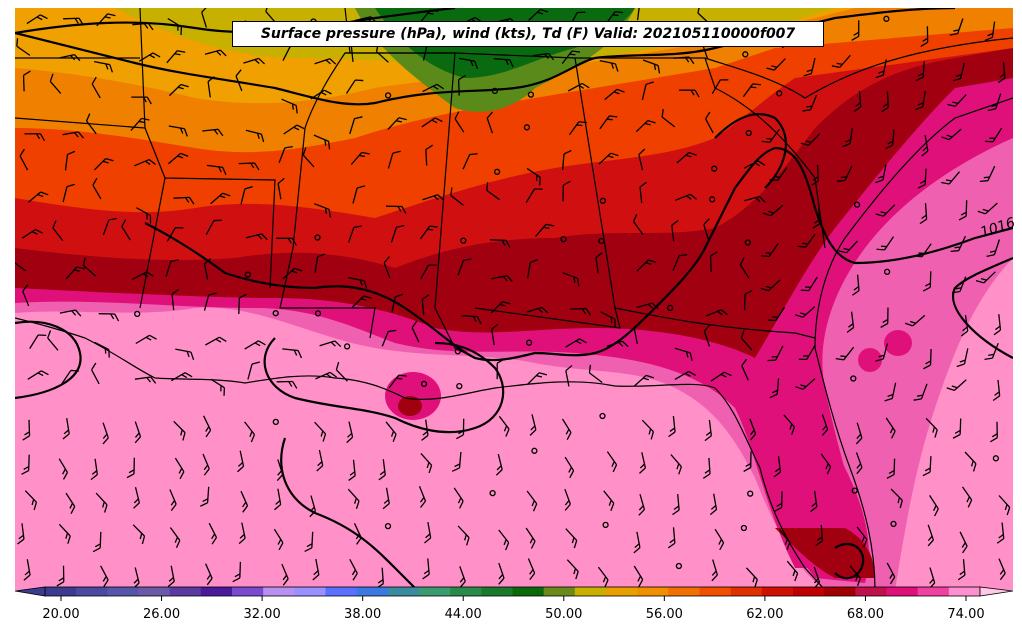  I want to click on colorbar-tick-label: 50.00, so click(564, 614).